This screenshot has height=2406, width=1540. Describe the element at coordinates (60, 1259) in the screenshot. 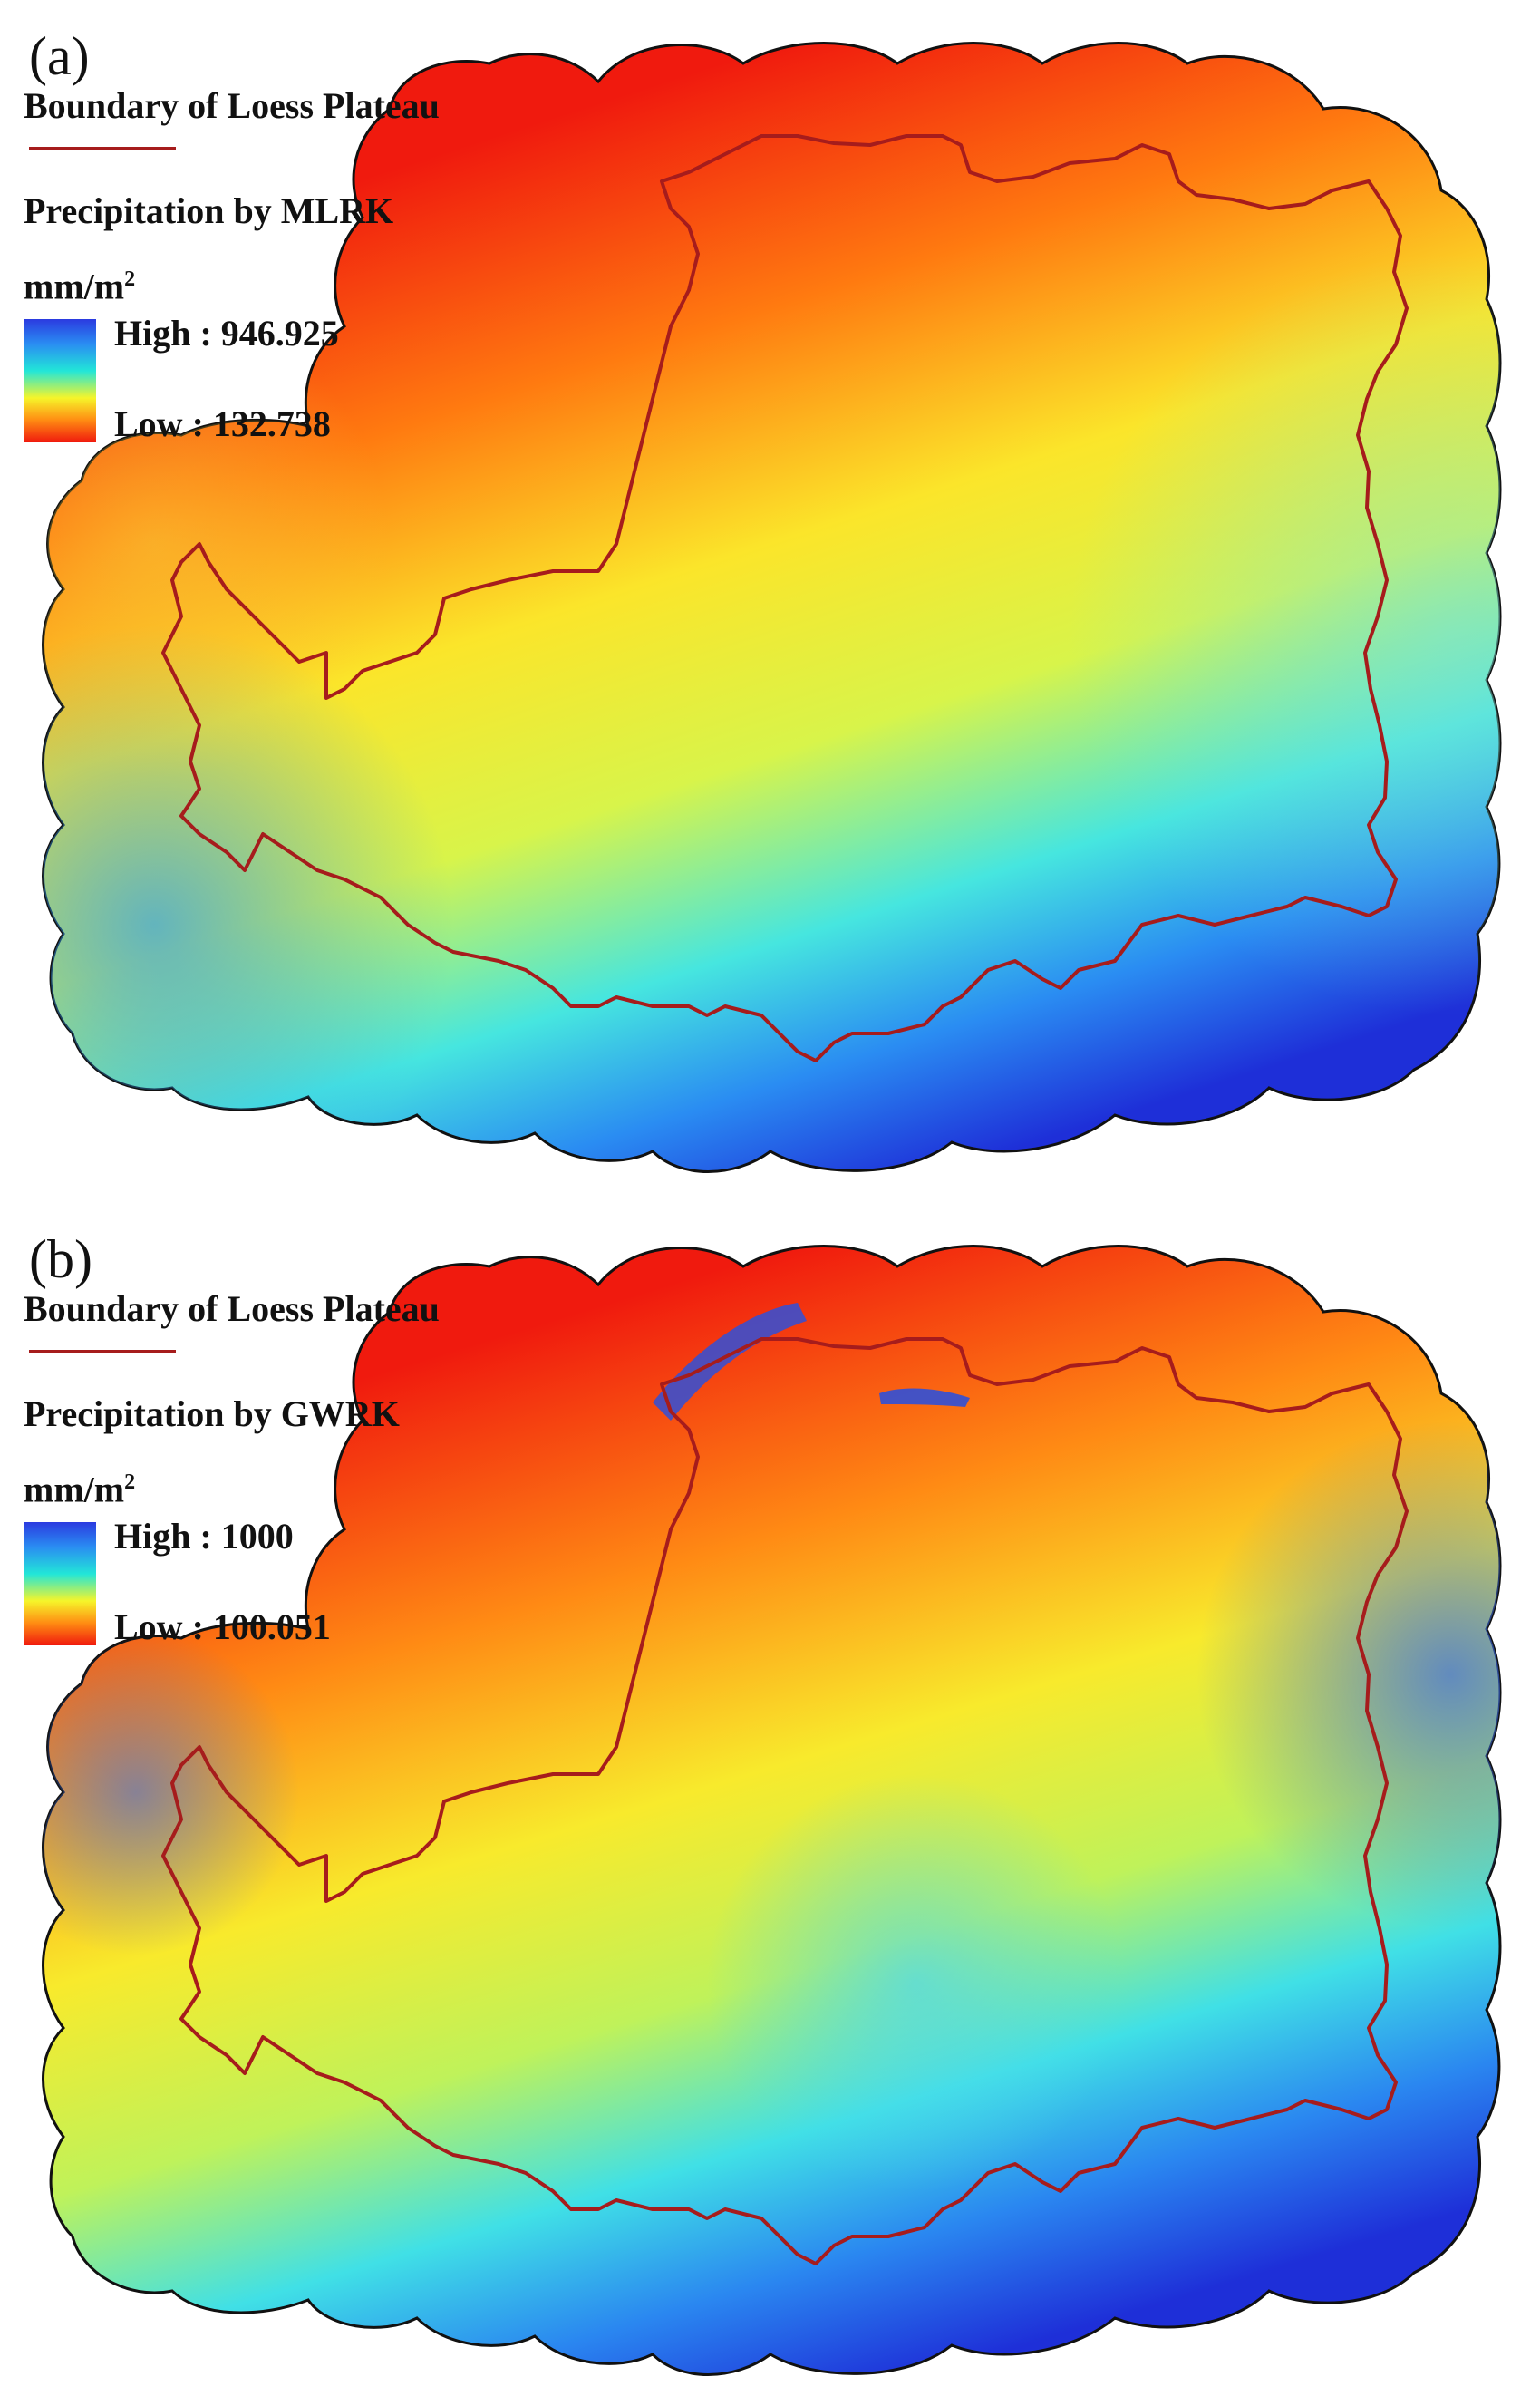

I see `panel-label: (b)` at that location.